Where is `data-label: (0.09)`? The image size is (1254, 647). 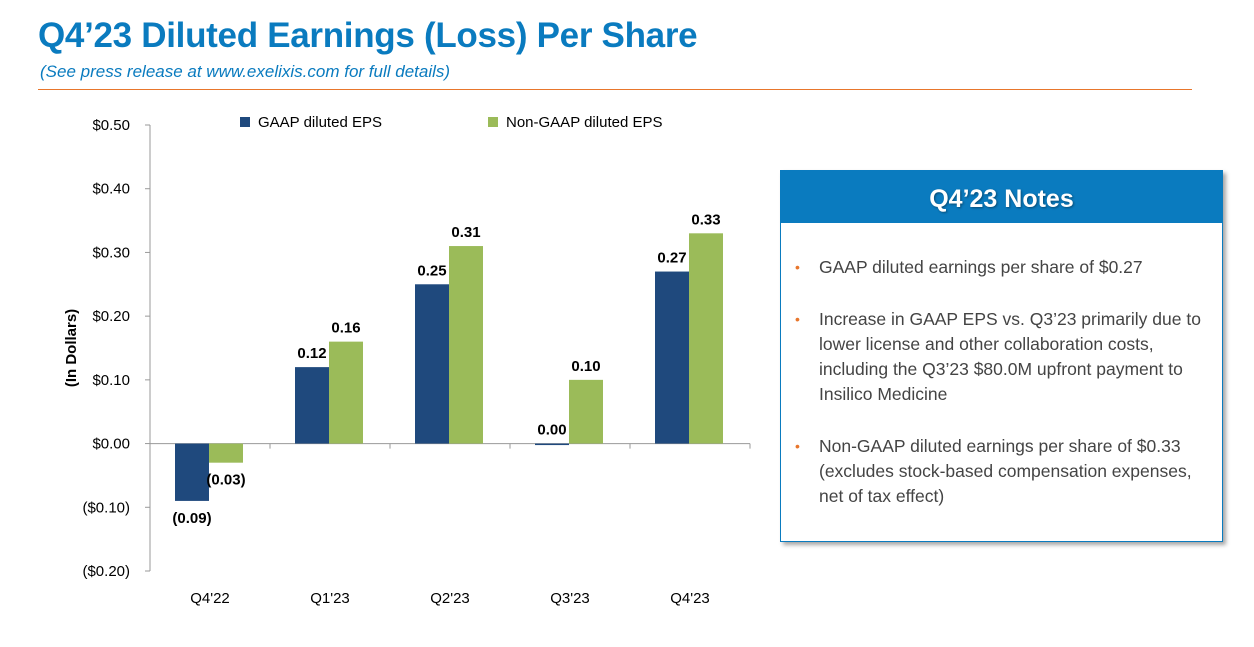
data-label: (0.09) is located at coordinates (191, 518).